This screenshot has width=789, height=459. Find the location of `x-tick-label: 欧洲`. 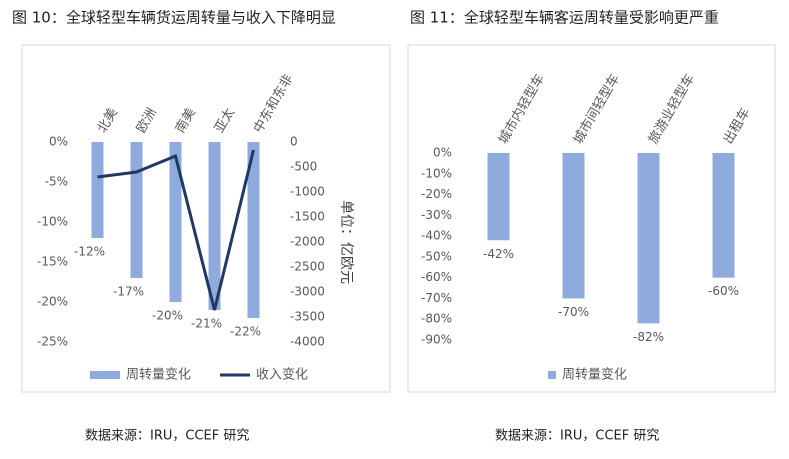

x-tick-label: 欧洲 is located at coordinates (147, 121).